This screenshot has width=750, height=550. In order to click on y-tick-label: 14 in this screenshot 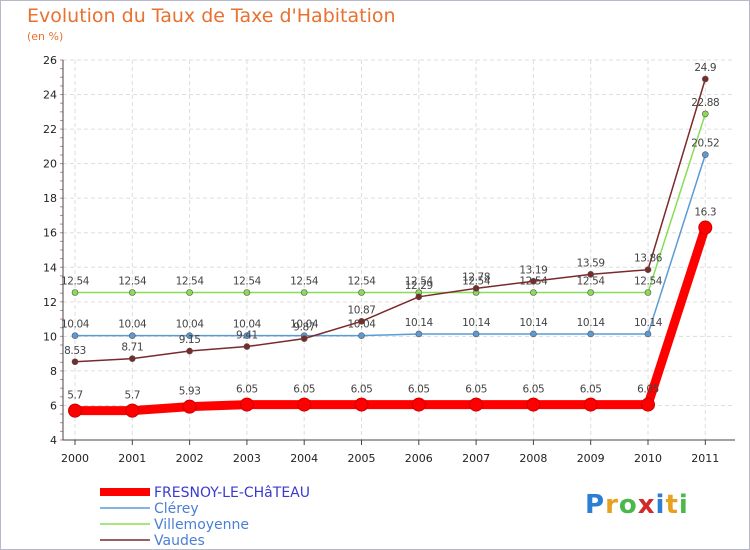, I will do `click(50, 267)`.